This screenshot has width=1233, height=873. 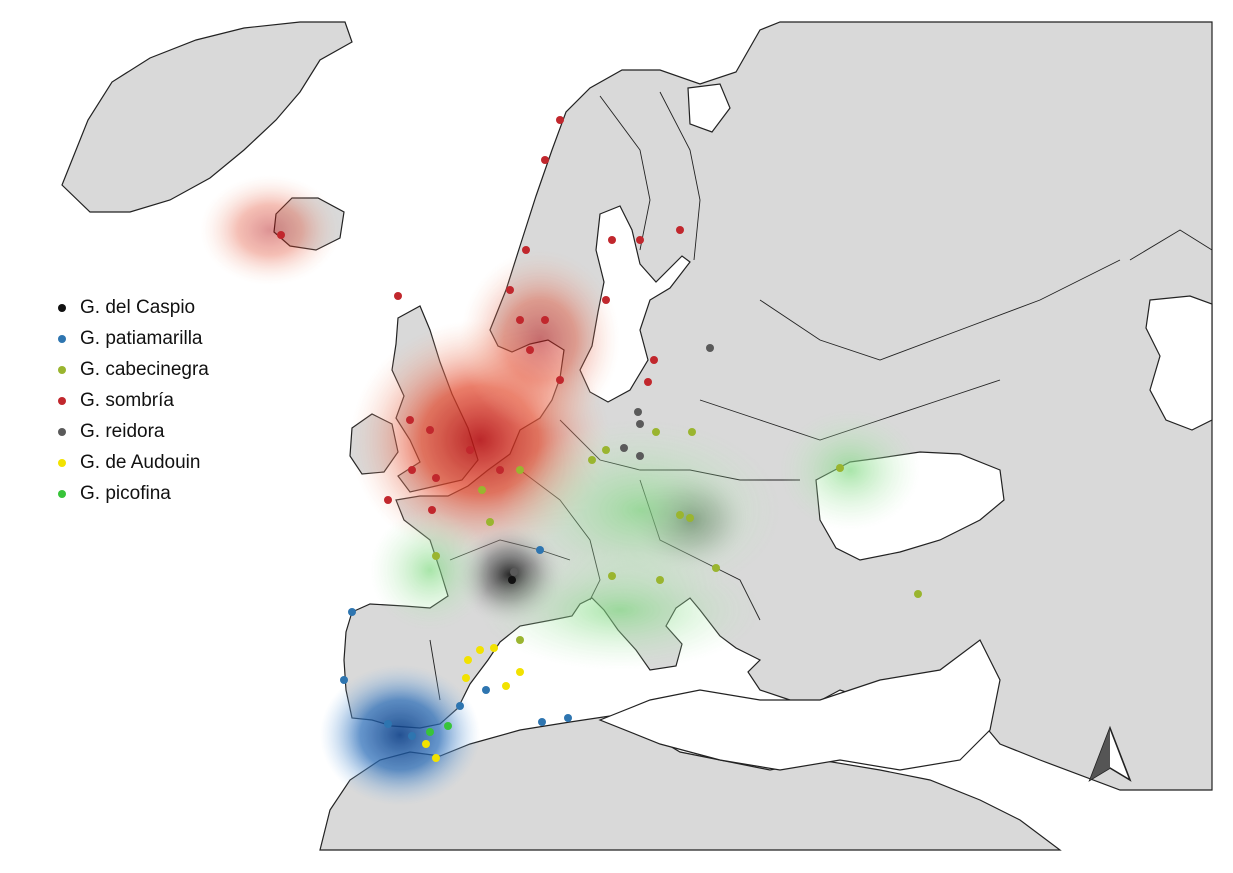 I want to click on legend-item: G. sombría, so click(x=133, y=400).